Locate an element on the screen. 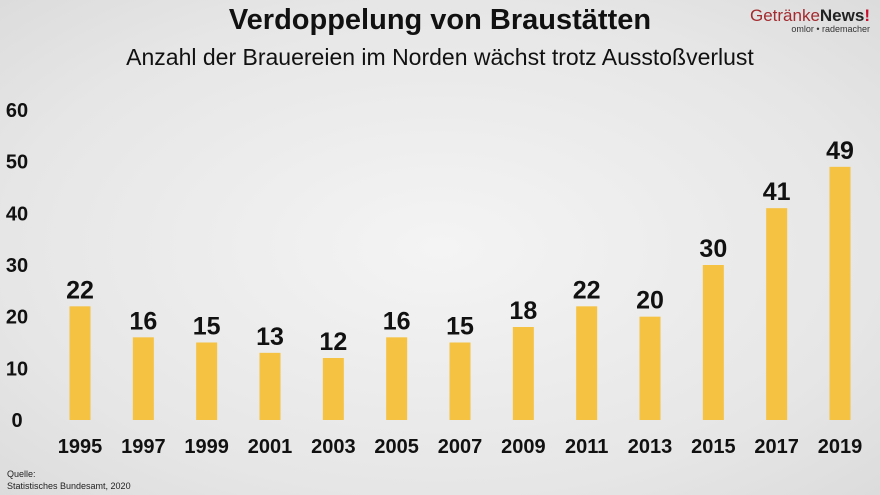  source-text: Statistisches Bundesamt, 2020 is located at coordinates (69, 486).